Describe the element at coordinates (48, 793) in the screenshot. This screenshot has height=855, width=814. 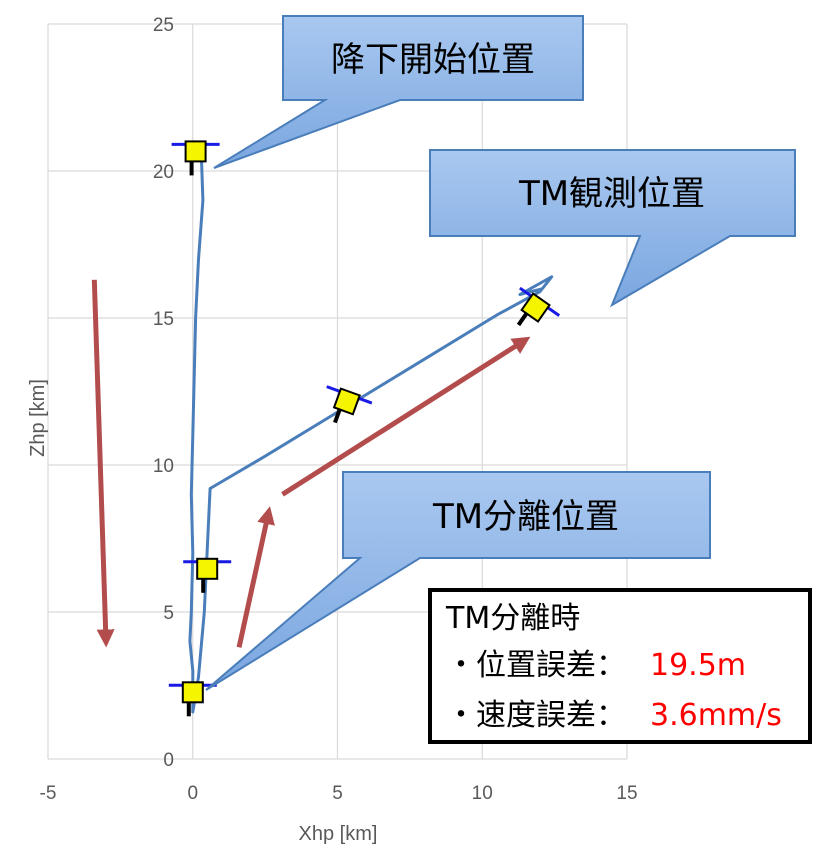
I see `x-tick-label-0: -5` at that location.